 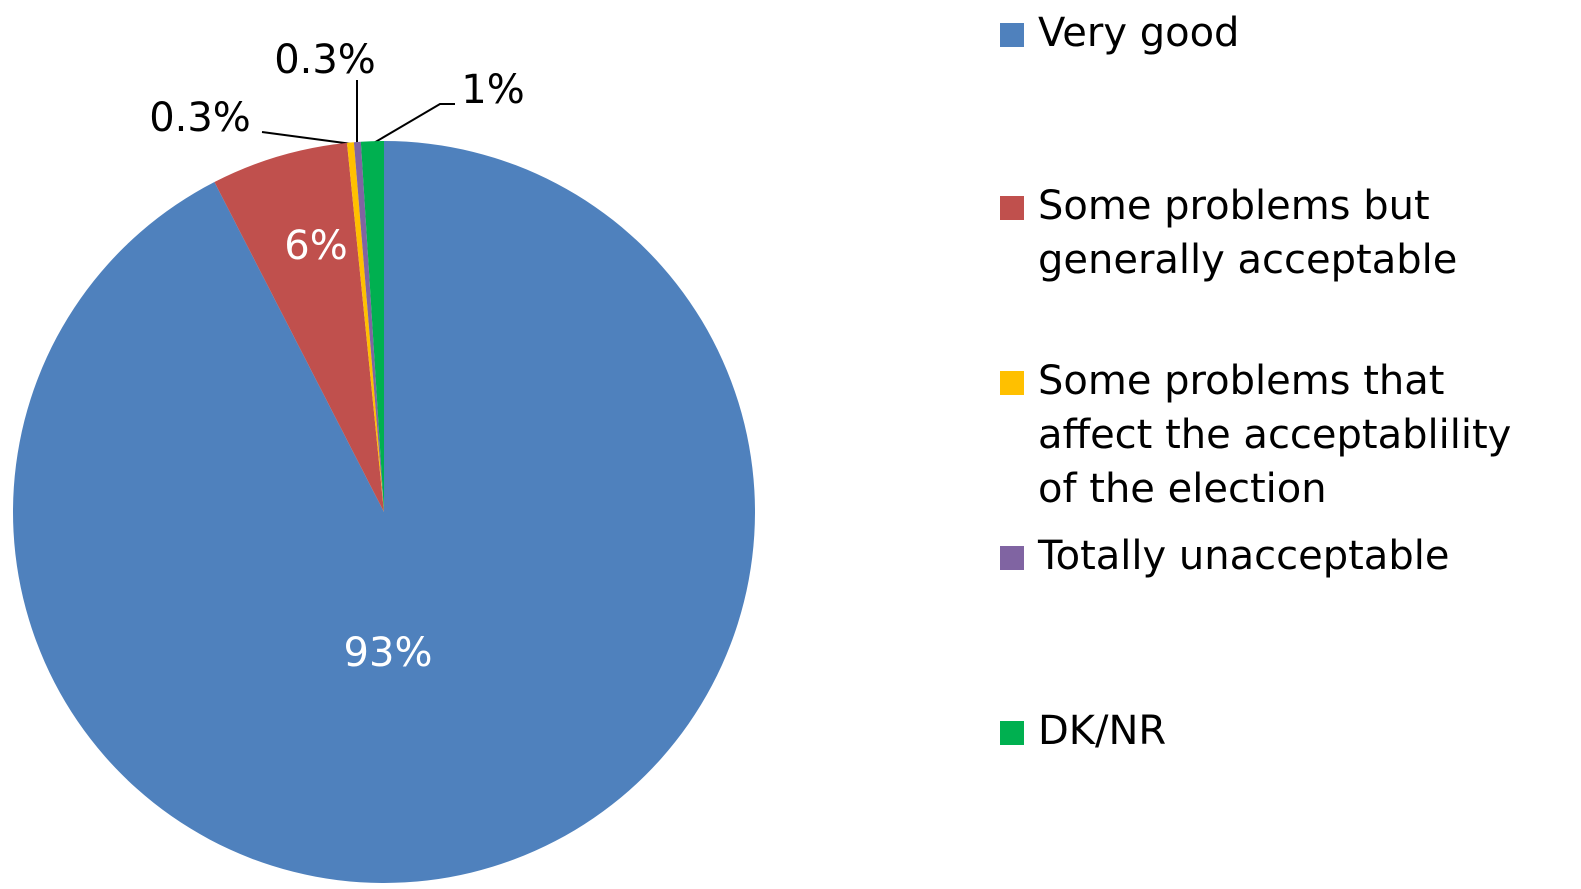 What do you see at coordinates (1280, 731) in the screenshot?
I see `legend-item: DK/NR` at bounding box center [1280, 731].